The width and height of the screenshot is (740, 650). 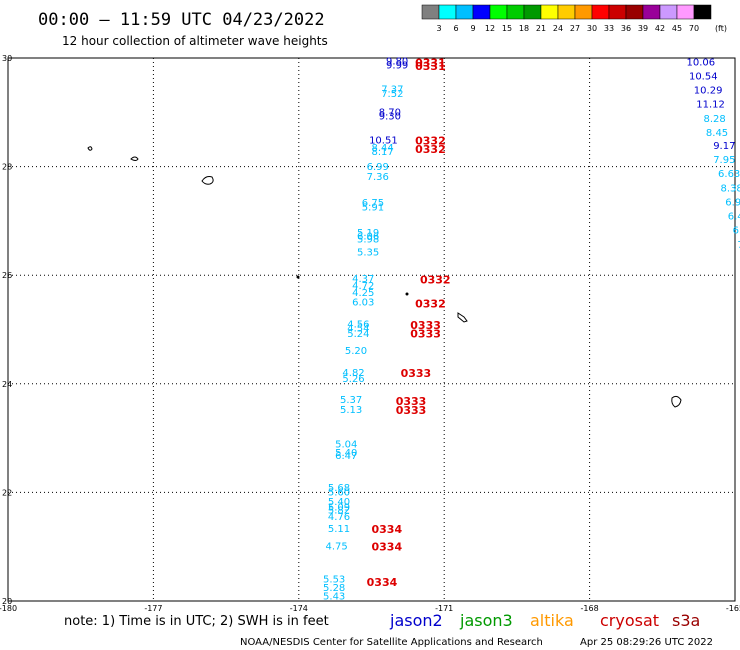 I want to click on swh-value: 7.37, so click(x=392, y=89).